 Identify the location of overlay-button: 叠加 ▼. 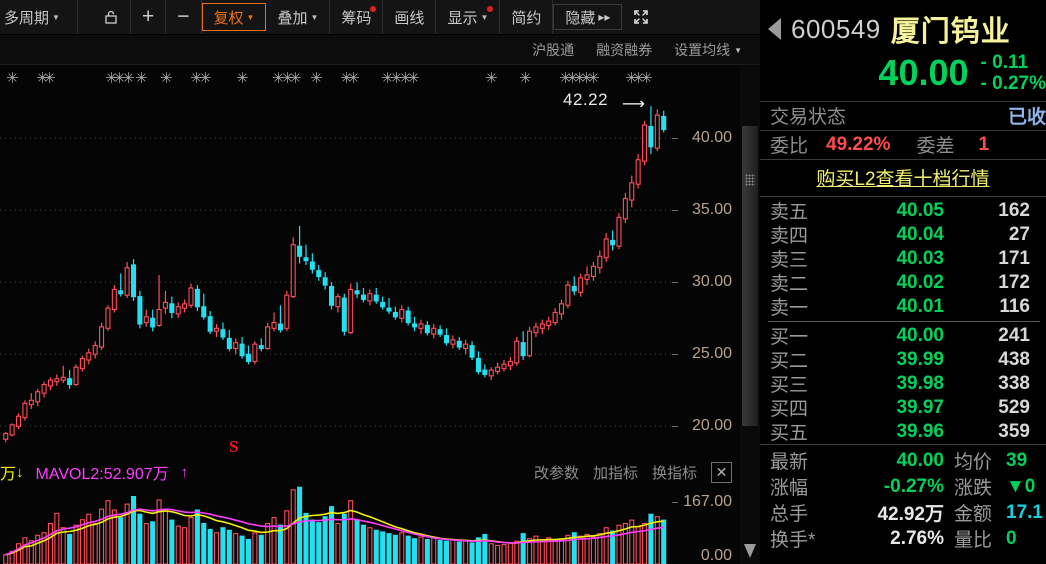
(298, 17).